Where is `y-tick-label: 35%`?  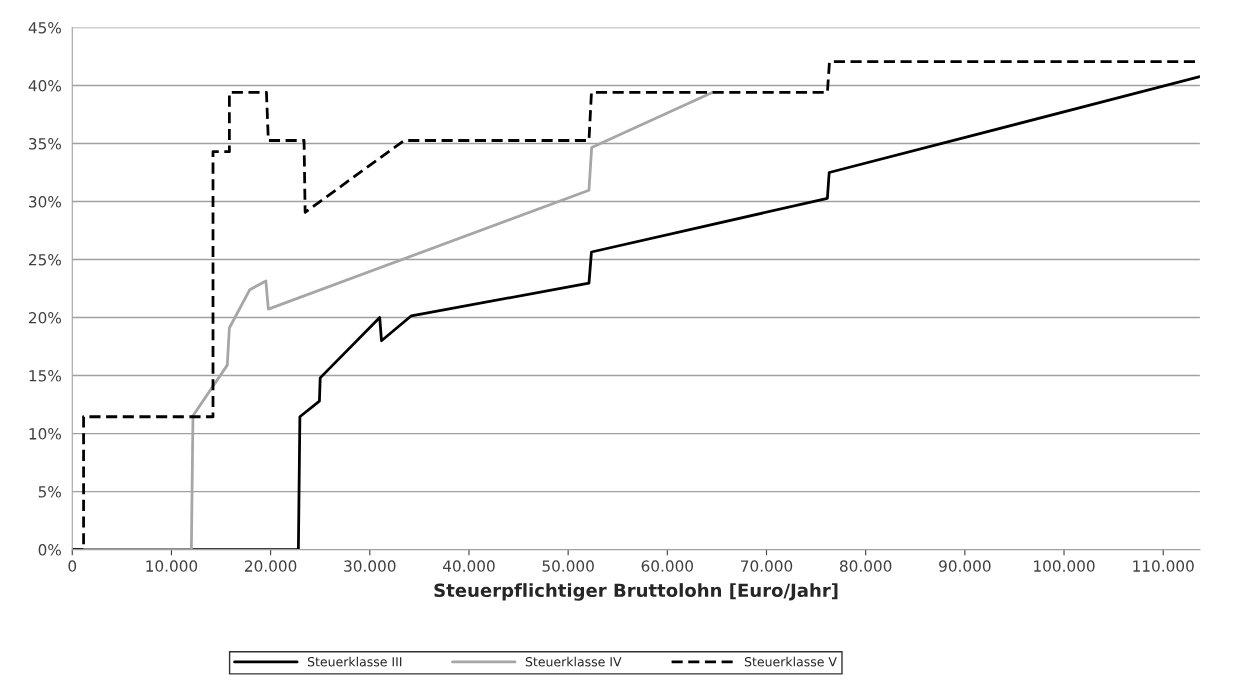
y-tick-label: 35% is located at coordinates (45, 143).